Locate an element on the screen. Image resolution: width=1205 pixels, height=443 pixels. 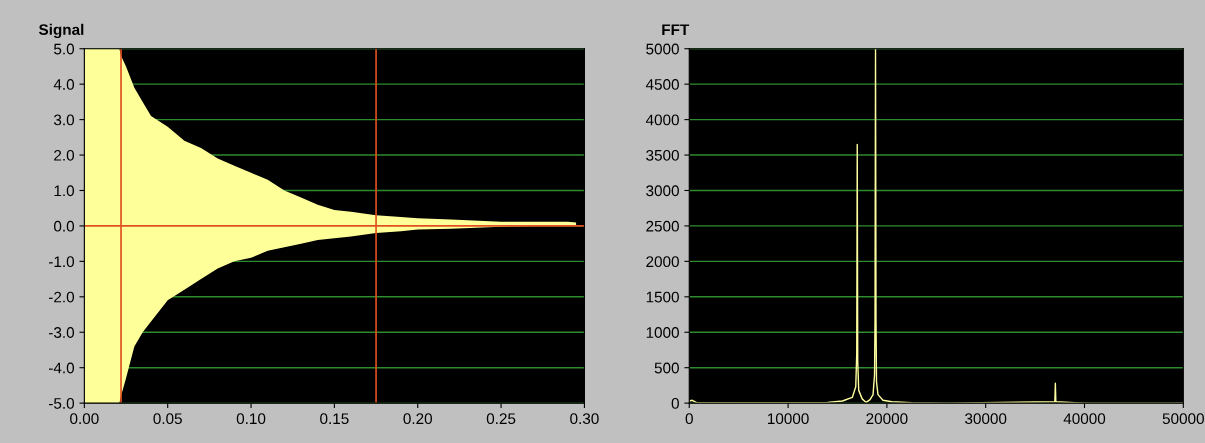
y-tick-label: 5000 is located at coordinates (662, 49).